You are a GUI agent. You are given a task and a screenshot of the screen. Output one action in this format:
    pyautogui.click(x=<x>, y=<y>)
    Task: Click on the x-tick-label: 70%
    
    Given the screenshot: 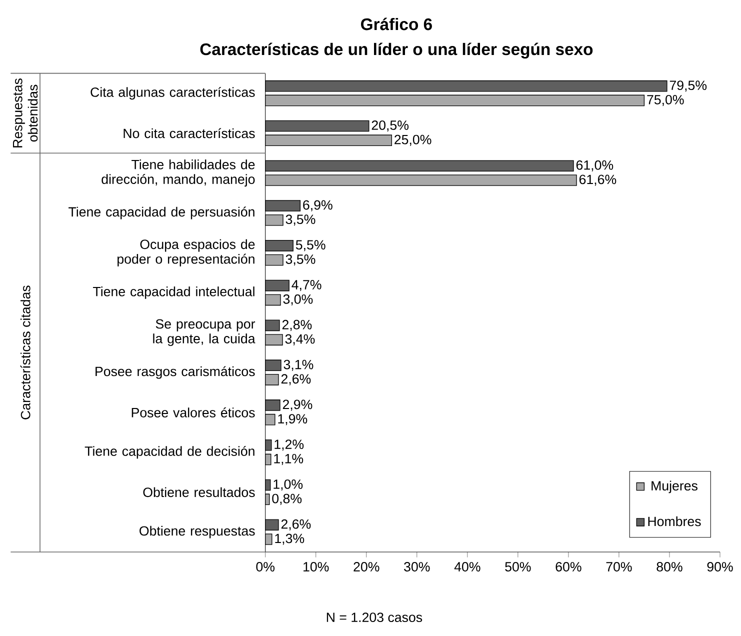 What is the action you would take?
    pyautogui.click(x=619, y=567)
    